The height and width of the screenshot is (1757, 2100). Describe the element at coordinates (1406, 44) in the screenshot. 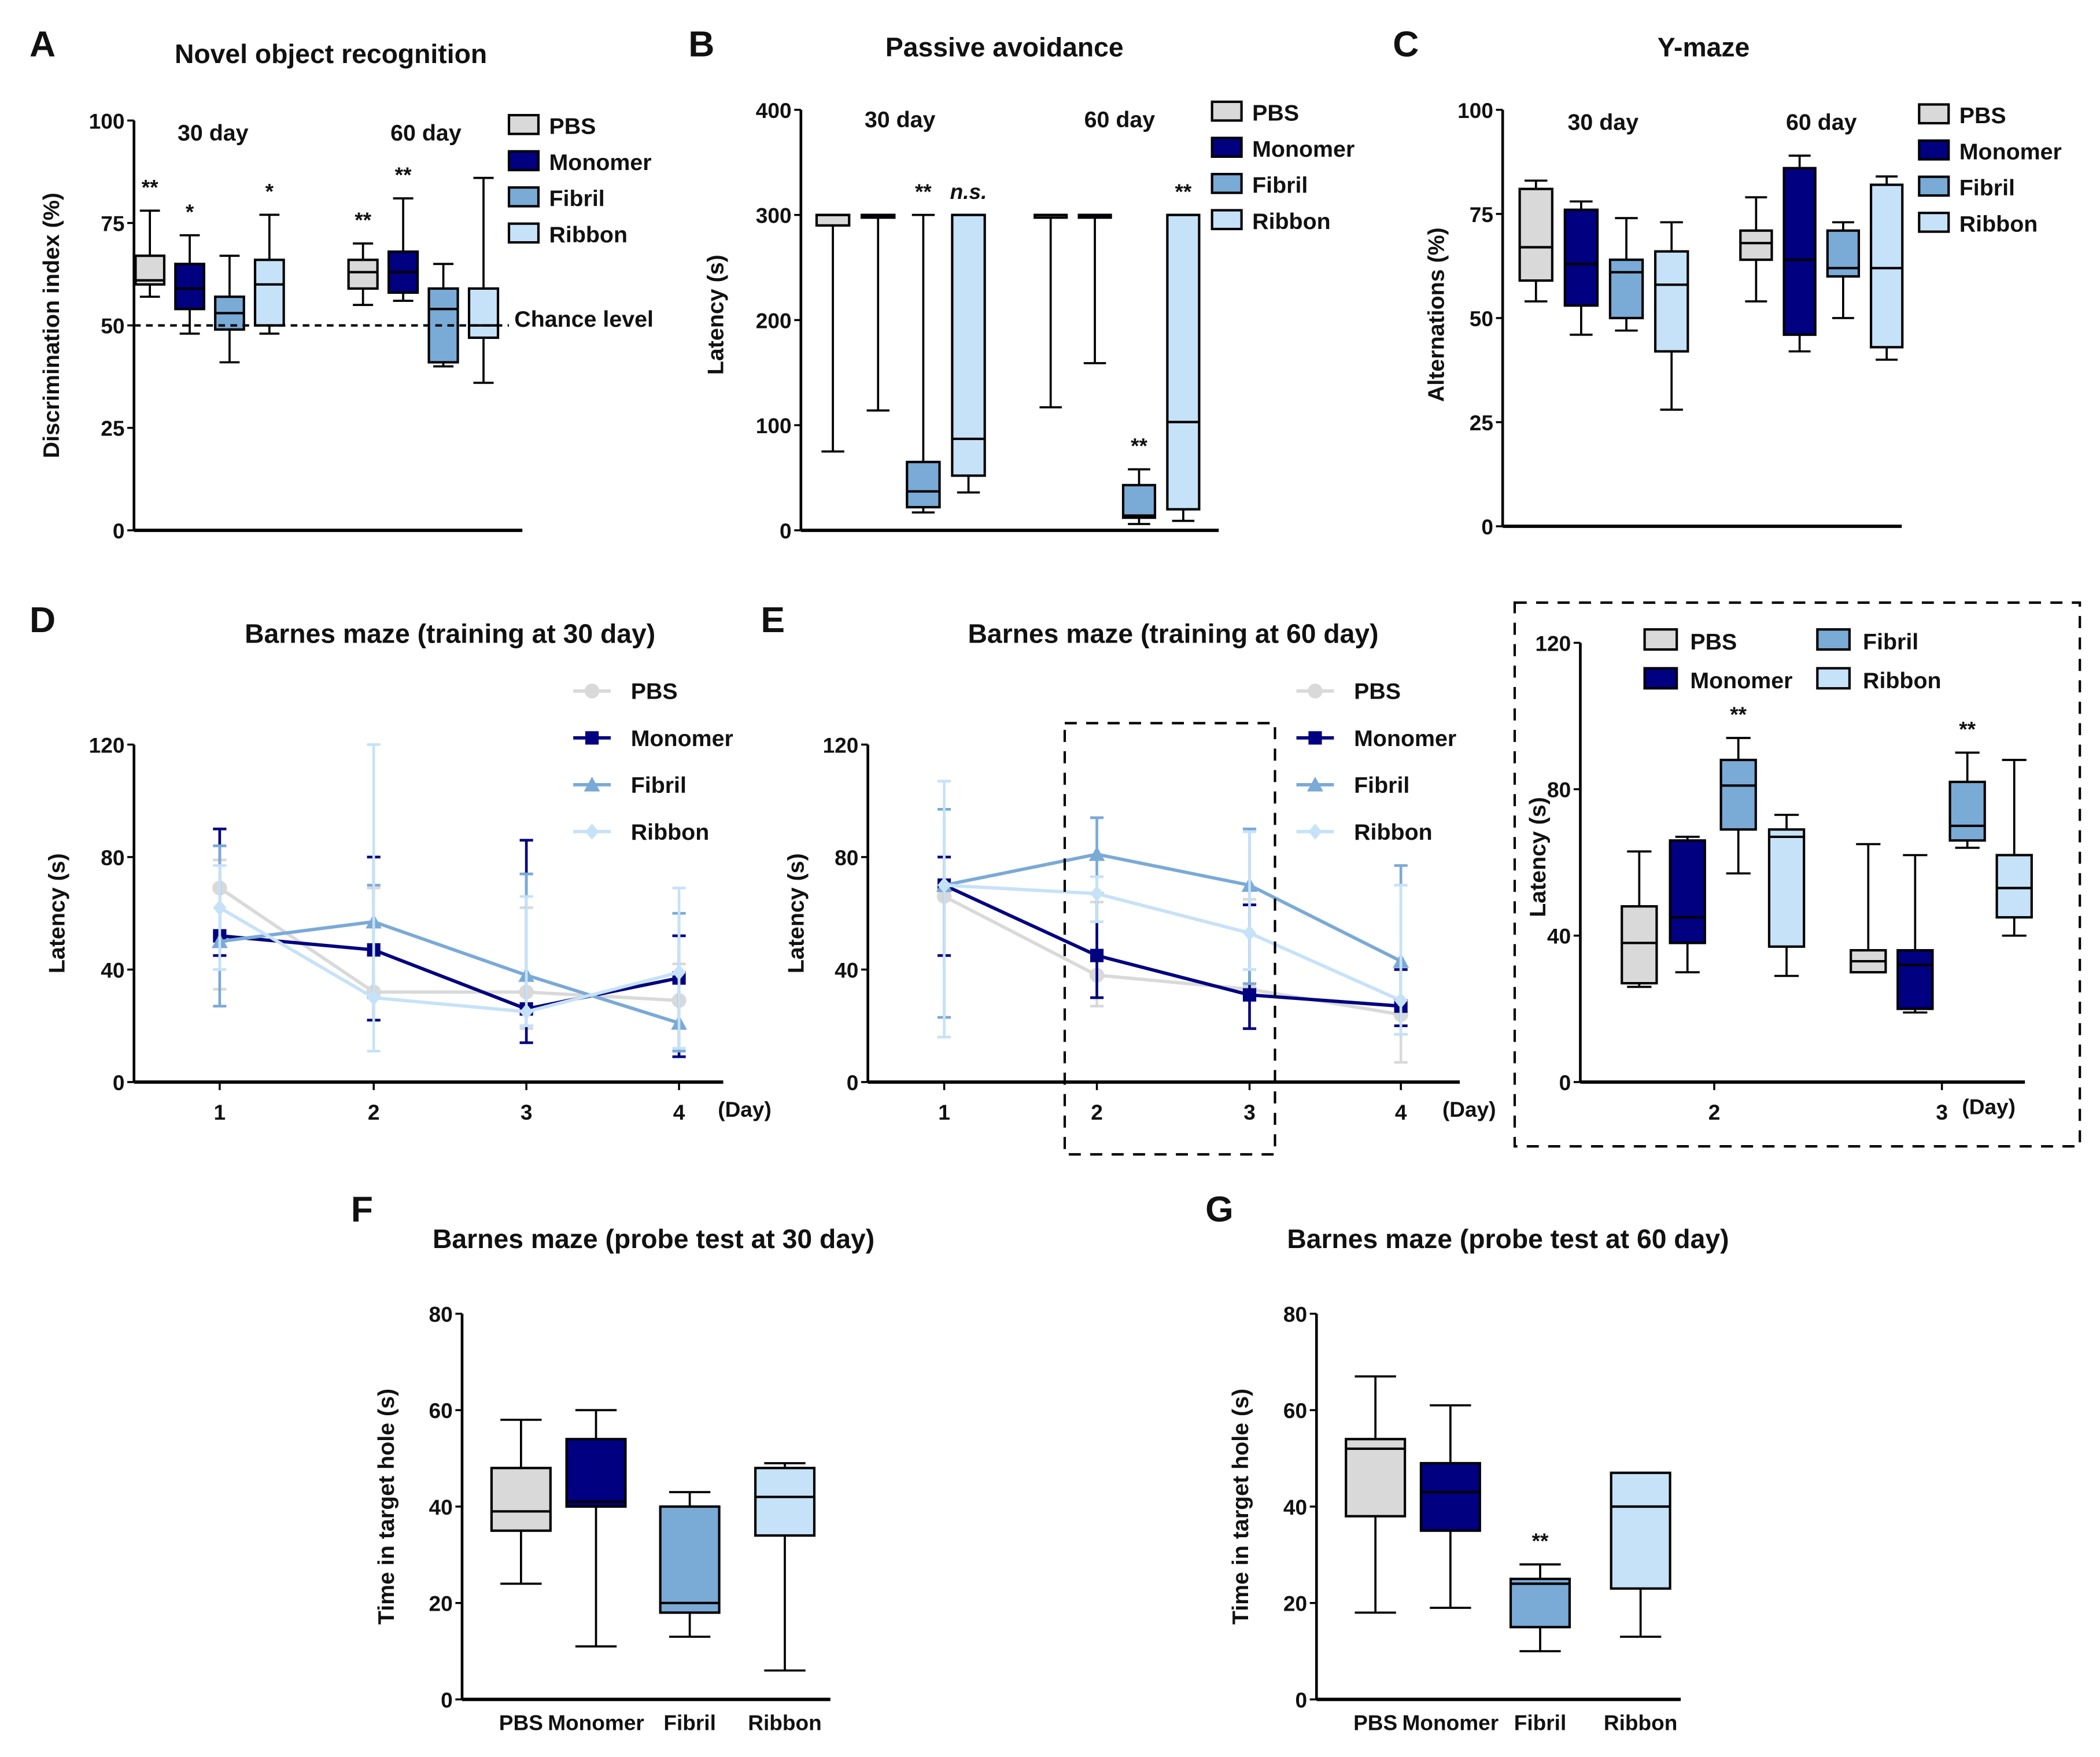

I see `panel-letter: C` at that location.